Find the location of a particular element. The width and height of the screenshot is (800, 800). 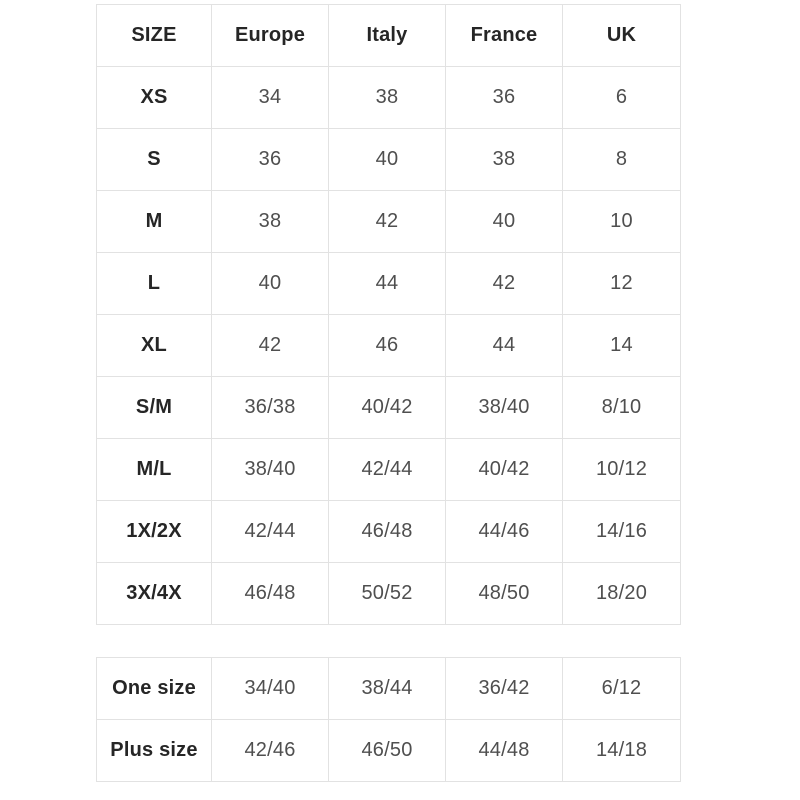

value-cell: 36/42 is located at coordinates (504, 688).